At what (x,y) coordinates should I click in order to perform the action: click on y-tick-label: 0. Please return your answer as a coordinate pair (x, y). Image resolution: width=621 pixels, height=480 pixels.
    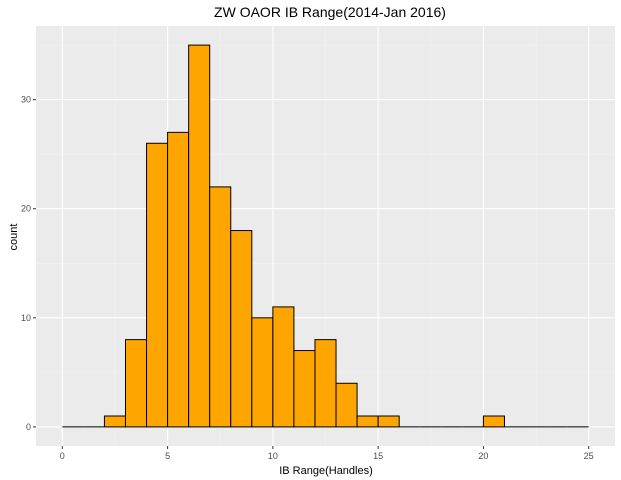
    Looking at the image, I should click on (28, 427).